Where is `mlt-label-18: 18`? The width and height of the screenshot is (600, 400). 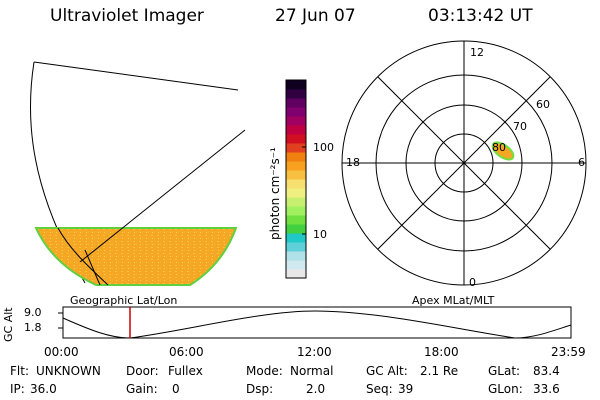 mlt-label-18: 18 is located at coordinates (353, 162).